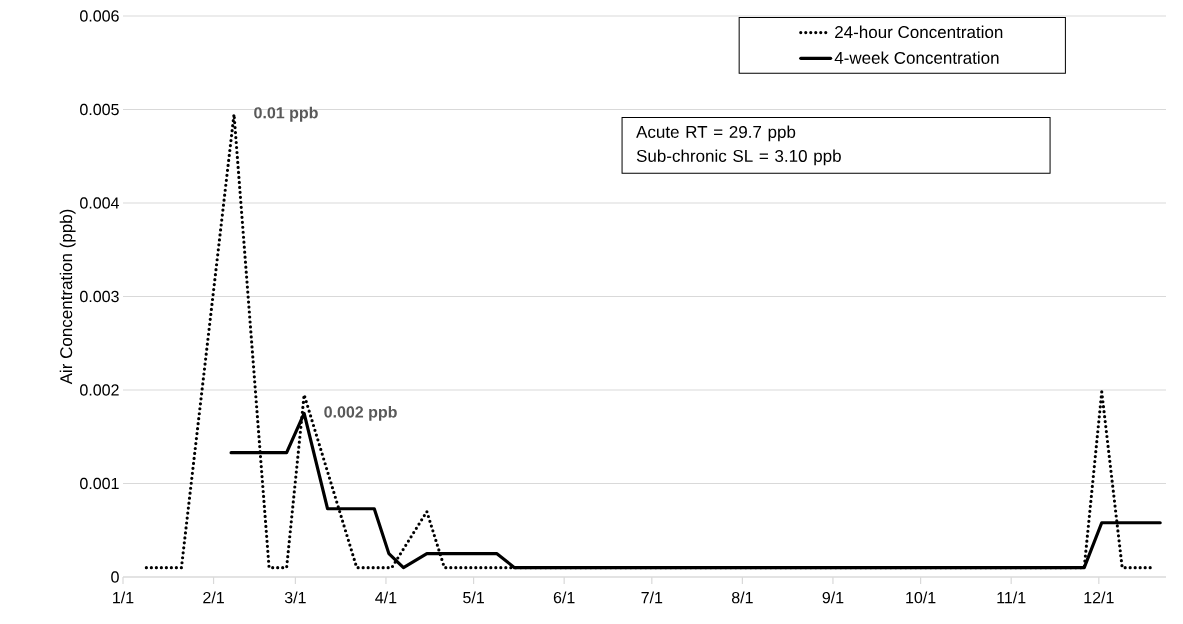 The width and height of the screenshot is (1183, 624). What do you see at coordinates (652, 597) in the screenshot?
I see `x-tick-label: 7/1` at bounding box center [652, 597].